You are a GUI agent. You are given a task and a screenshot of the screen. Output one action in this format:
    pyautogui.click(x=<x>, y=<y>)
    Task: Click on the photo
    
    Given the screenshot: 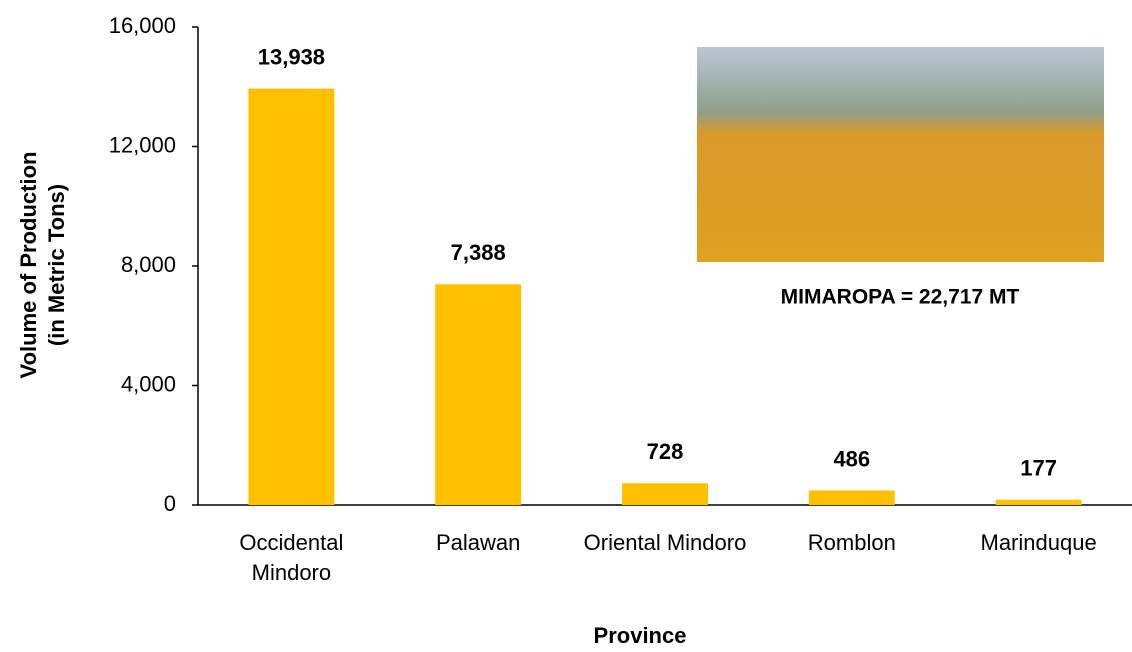 What is the action you would take?
    pyautogui.click(x=900, y=154)
    